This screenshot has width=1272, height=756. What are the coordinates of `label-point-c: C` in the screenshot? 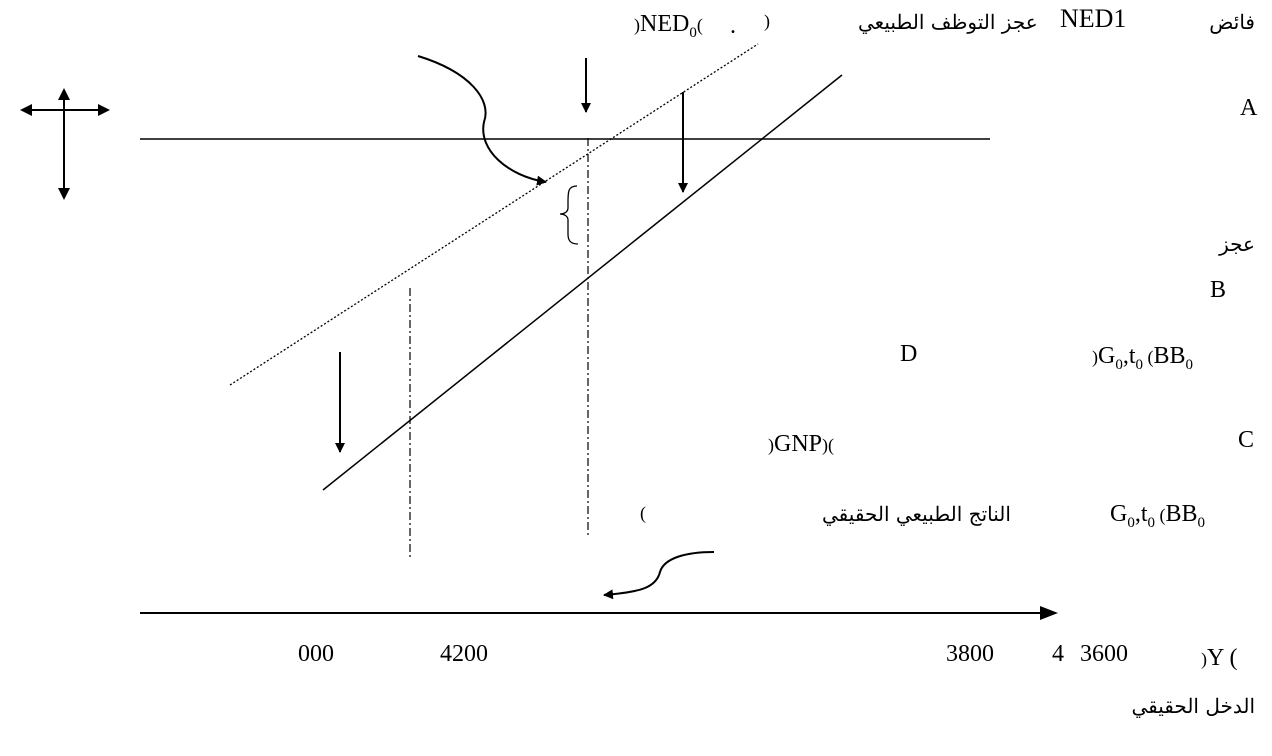 It's located at (1246, 440).